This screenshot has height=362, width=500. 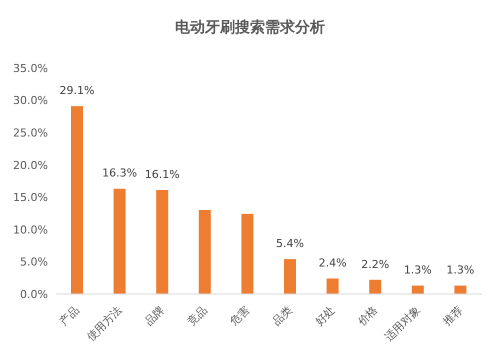 What do you see at coordinates (290, 243) in the screenshot?
I see `data-label: 5.4%` at bounding box center [290, 243].